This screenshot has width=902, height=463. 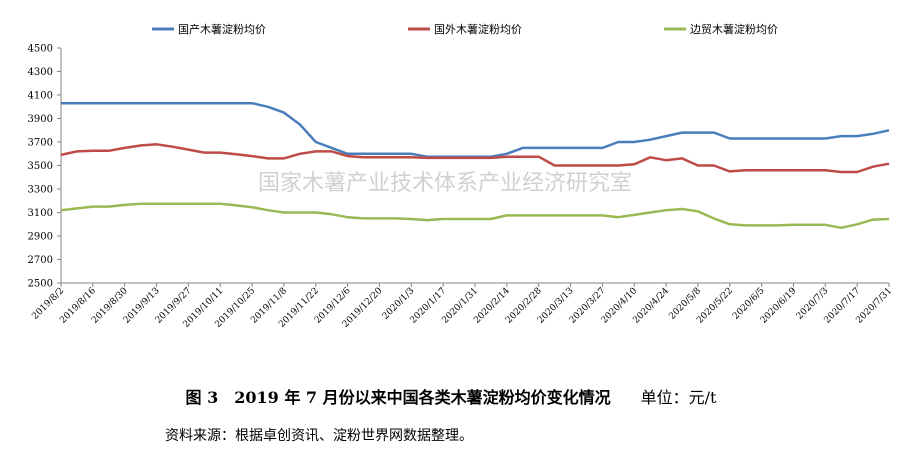 What do you see at coordinates (40, 72) in the screenshot?
I see `y-tick-label: 4300` at bounding box center [40, 72].